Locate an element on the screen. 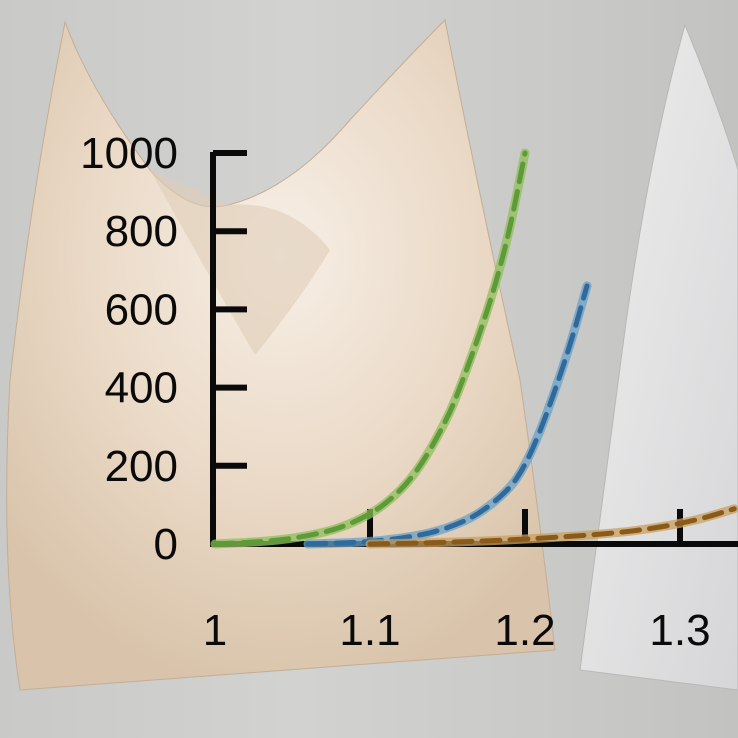  y-tick-label: 0 is located at coordinates (166, 544).